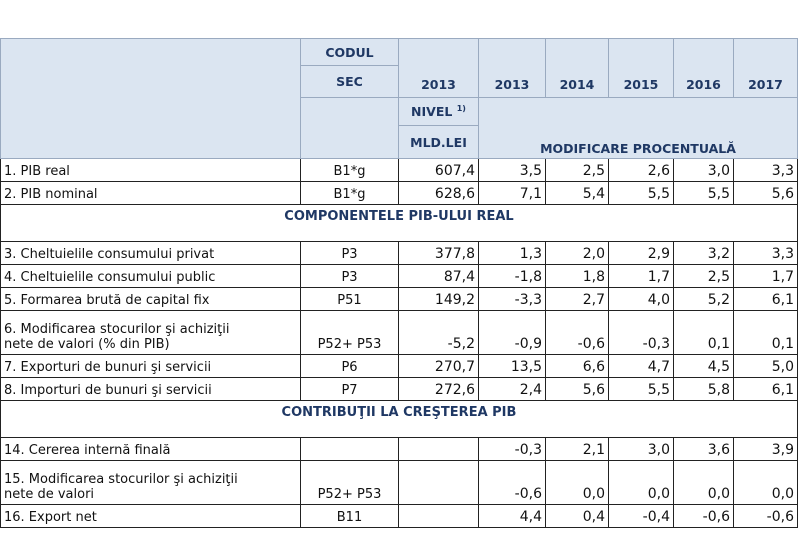 This screenshot has height=533, width=800. Describe the element at coordinates (109, 254) in the screenshot. I see `label-line: 3. Cheltuielile consumului privat` at that location.